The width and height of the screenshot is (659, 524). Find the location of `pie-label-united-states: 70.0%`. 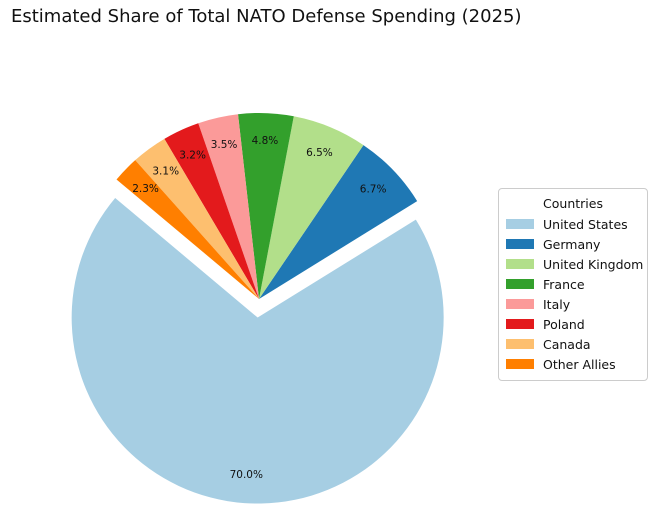

pie-label-united-states: 70.0% is located at coordinates (246, 475).